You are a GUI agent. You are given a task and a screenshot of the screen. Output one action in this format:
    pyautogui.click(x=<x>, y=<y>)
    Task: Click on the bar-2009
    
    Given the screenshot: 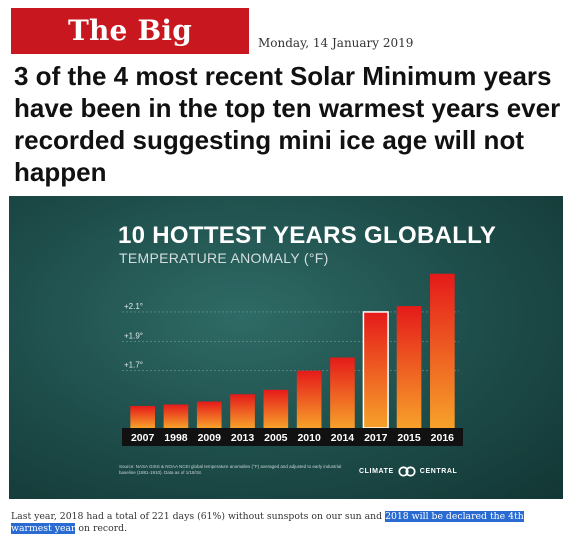 What is the action you would take?
    pyautogui.click(x=209, y=414)
    